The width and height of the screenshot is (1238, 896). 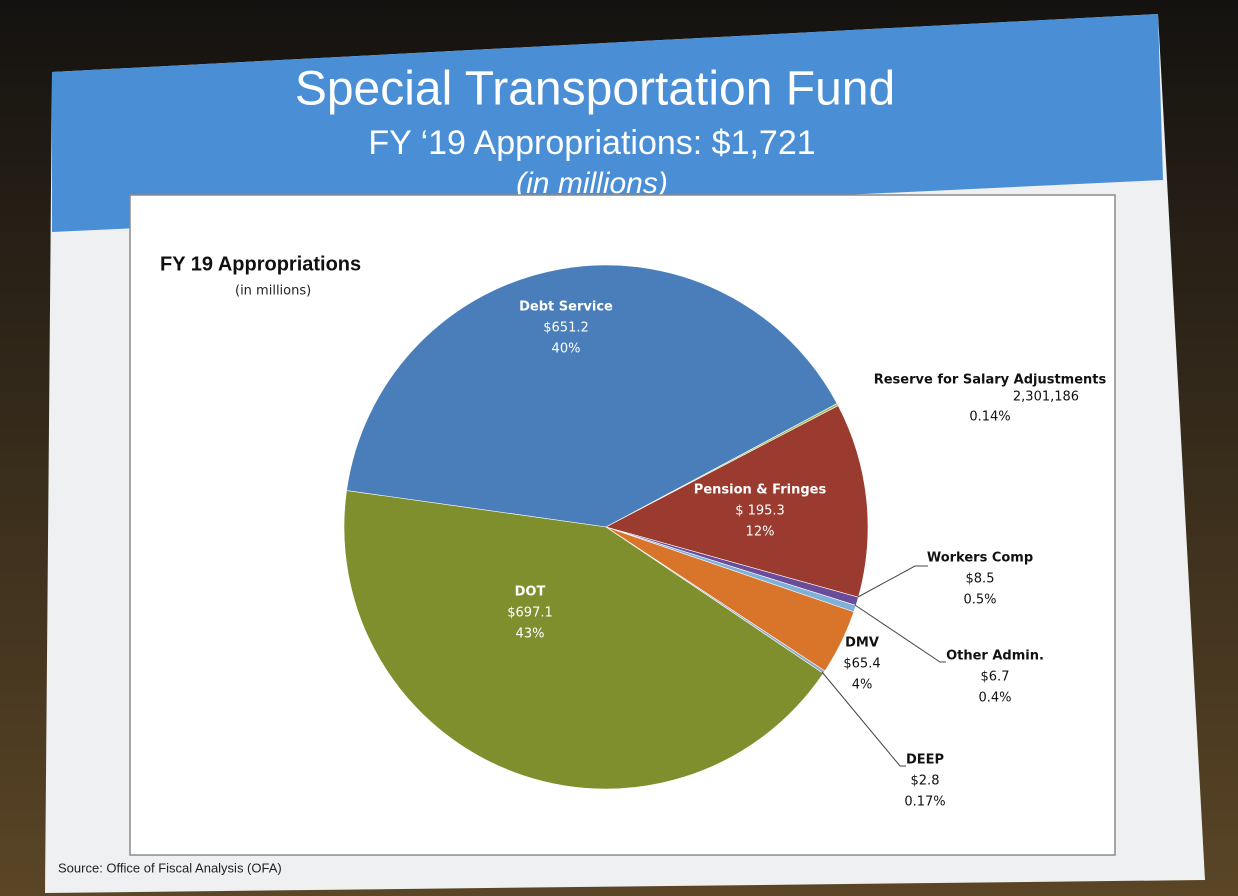 I want to click on value-label: $651.2, so click(x=566, y=328).